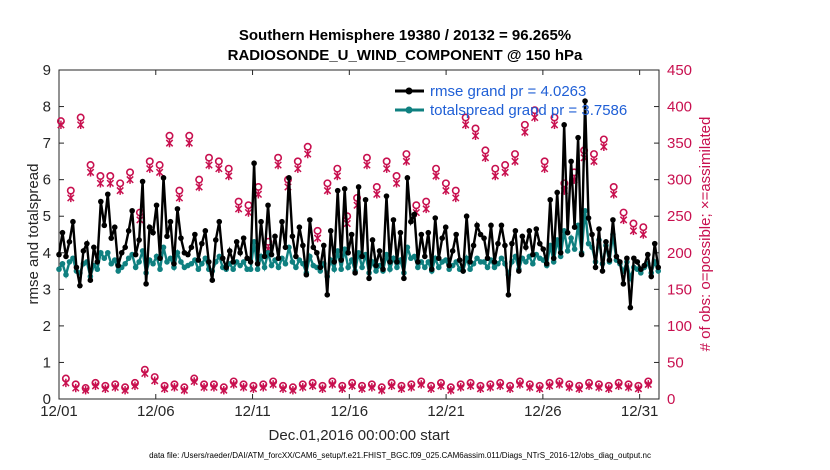 The height and width of the screenshot is (470, 830). Describe the element at coordinates (679, 326) in the screenshot. I see `y2tick-label: 100` at that location.